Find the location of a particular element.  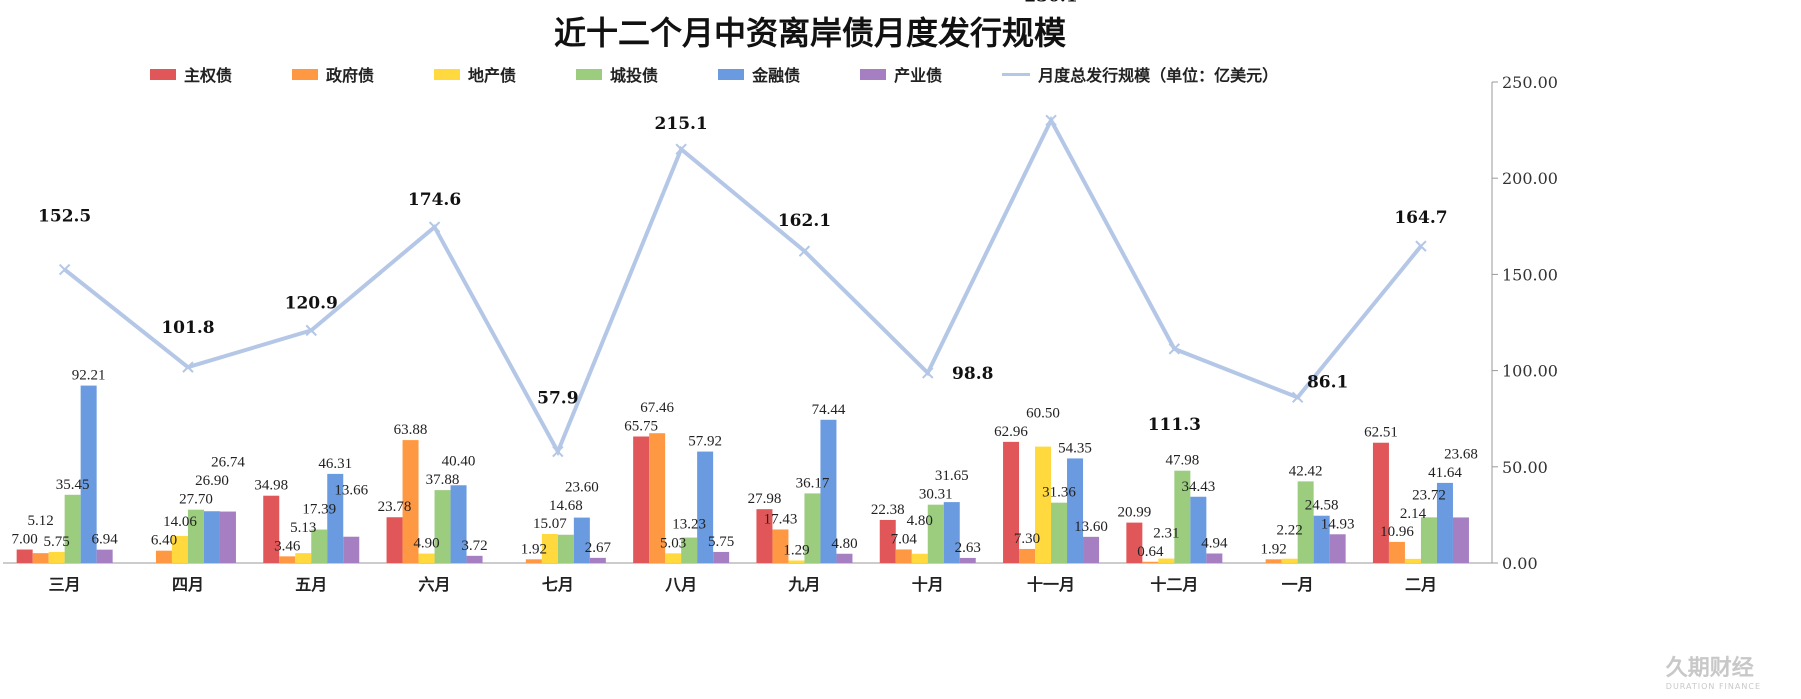

line-data-label: 174.6 is located at coordinates (434, 200).